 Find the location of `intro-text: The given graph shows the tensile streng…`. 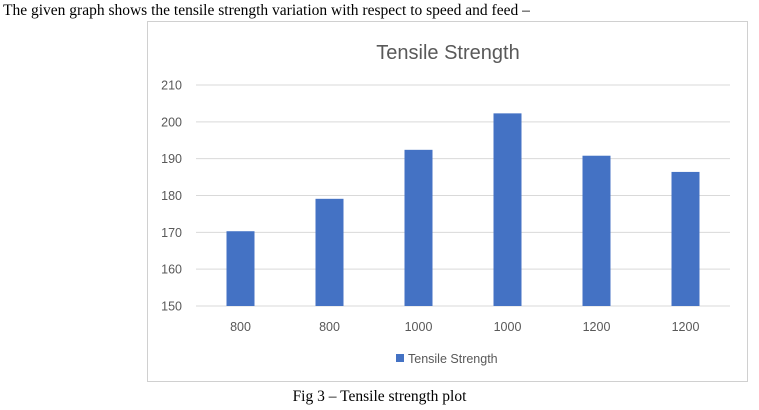

intro-text: The given graph shows the tensile streng… is located at coordinates (266, 10).